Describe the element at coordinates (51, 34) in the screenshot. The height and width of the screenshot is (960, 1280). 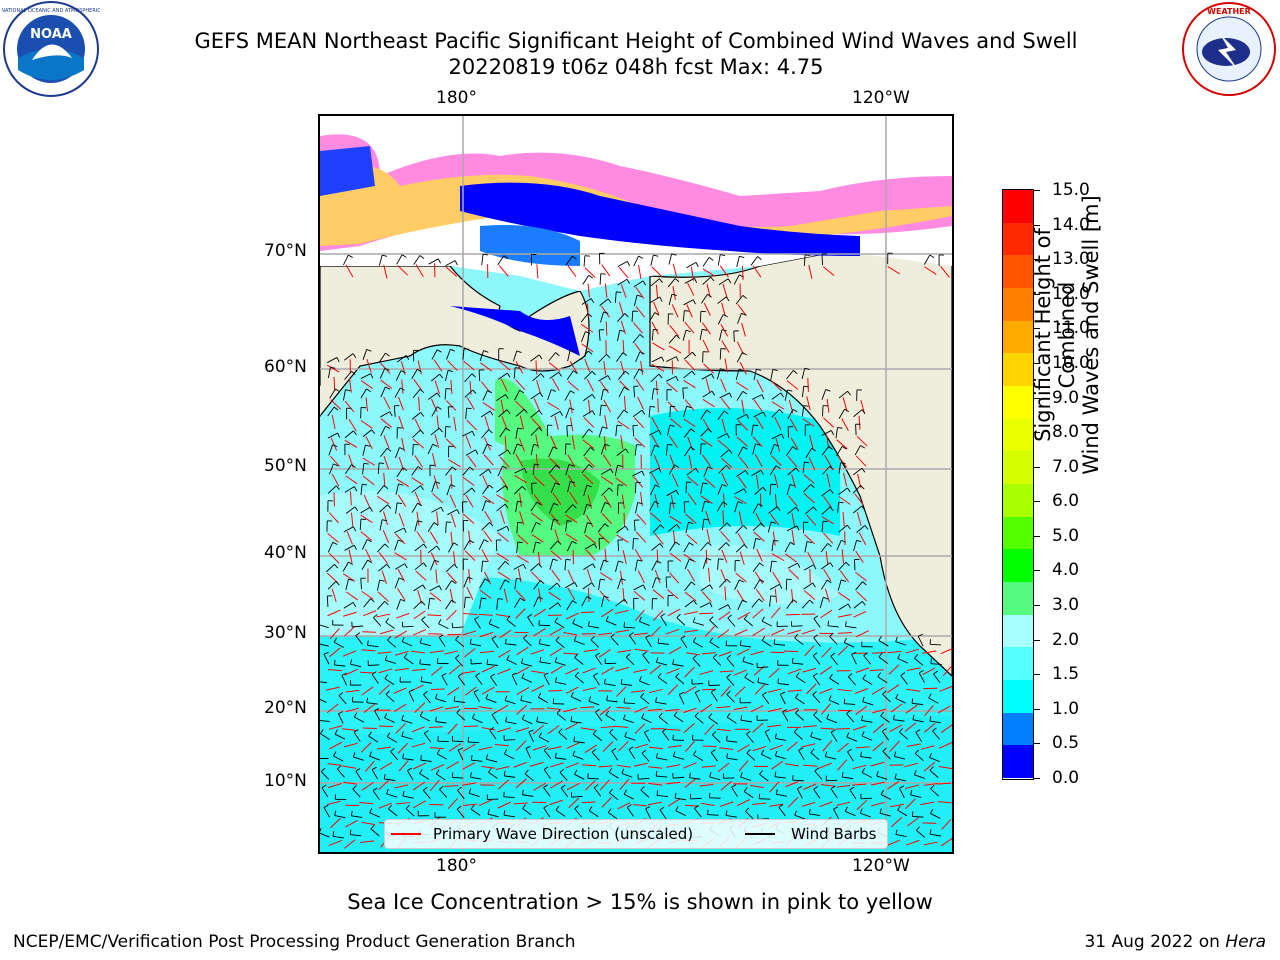
I see `svg-text: NOAA` at that location.